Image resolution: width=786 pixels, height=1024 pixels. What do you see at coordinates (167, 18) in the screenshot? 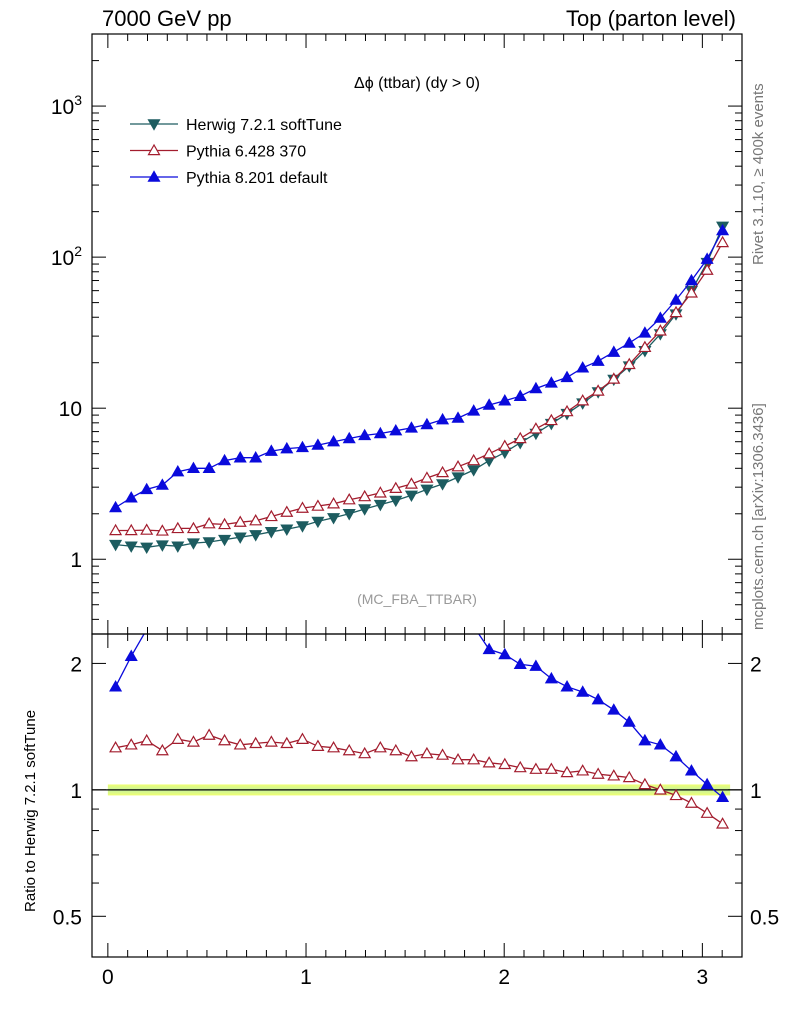
I see `collision-energy-label: 7000 GeV pp` at bounding box center [167, 18].